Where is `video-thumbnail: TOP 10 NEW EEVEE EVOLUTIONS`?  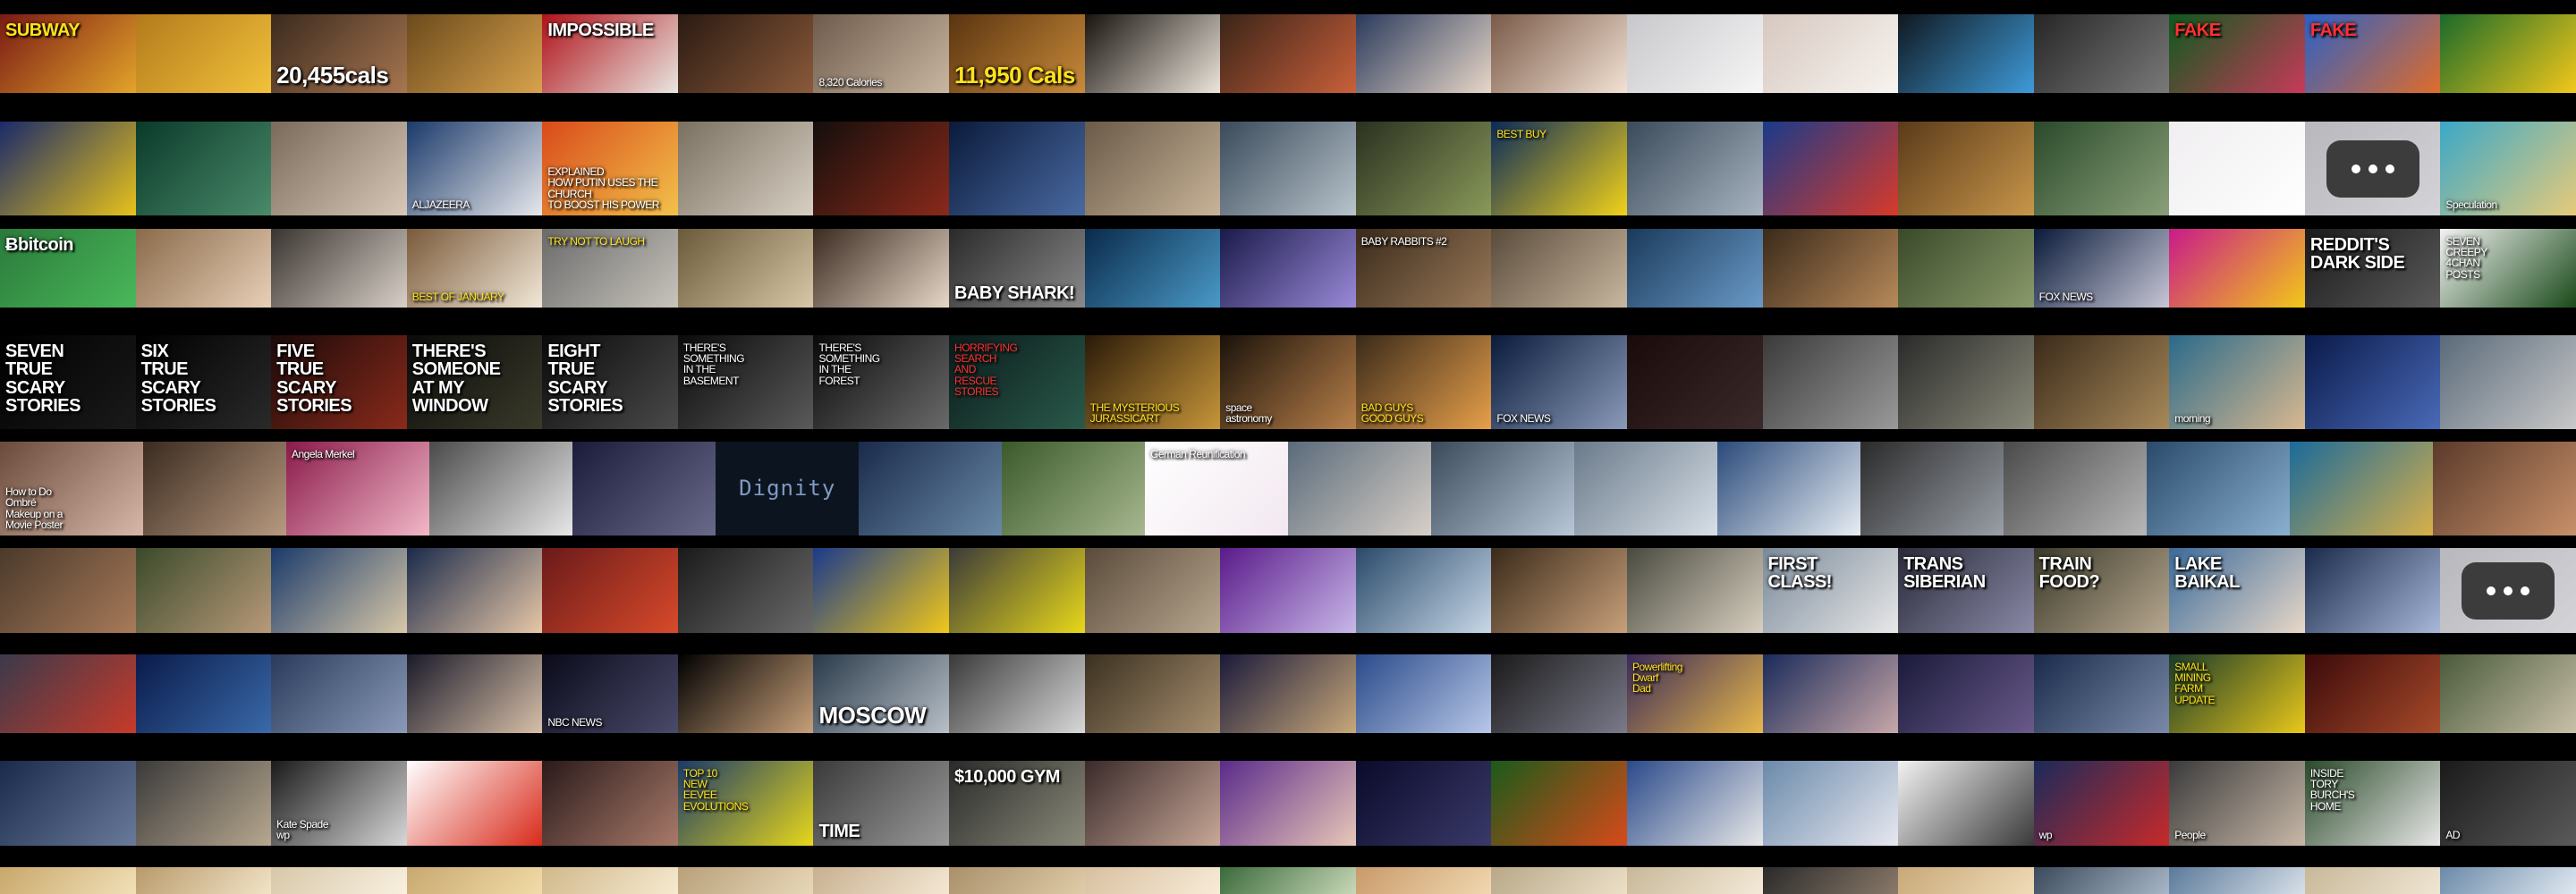
video-thumbnail: TOP 10 NEW EEVEE EVOLUTIONS is located at coordinates (745, 803).